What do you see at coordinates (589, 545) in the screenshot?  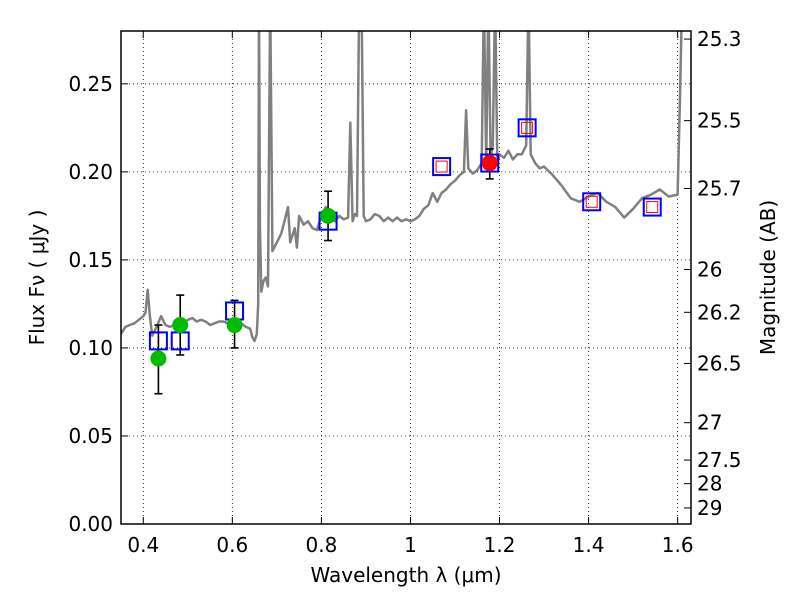 I see `x-tick-label: 1.4` at bounding box center [589, 545].